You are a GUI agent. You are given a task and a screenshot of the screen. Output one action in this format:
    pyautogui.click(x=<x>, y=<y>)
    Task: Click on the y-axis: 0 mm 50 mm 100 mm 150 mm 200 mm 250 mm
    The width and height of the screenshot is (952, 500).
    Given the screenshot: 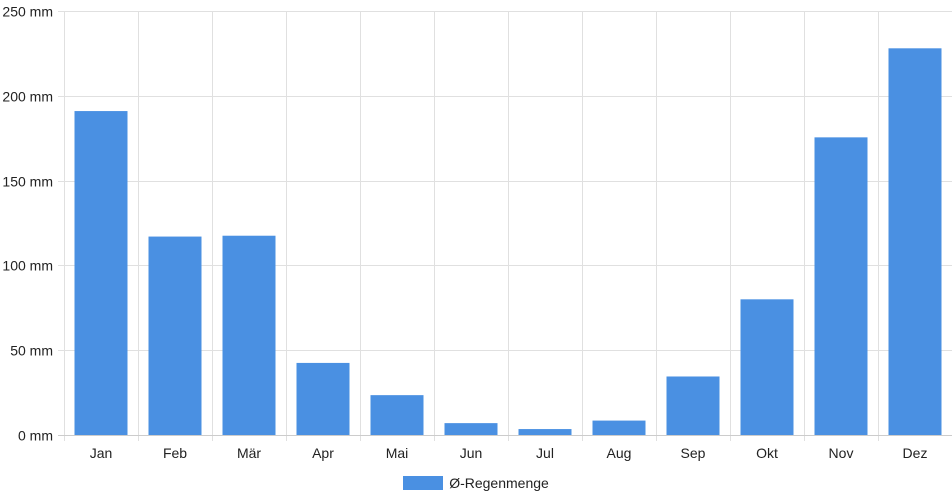 What is the action you would take?
    pyautogui.click(x=27, y=224)
    